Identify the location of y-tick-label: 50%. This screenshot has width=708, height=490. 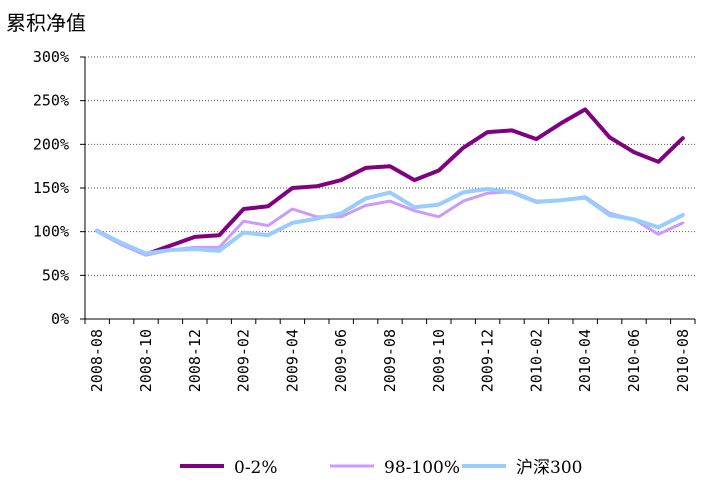
(55, 275).